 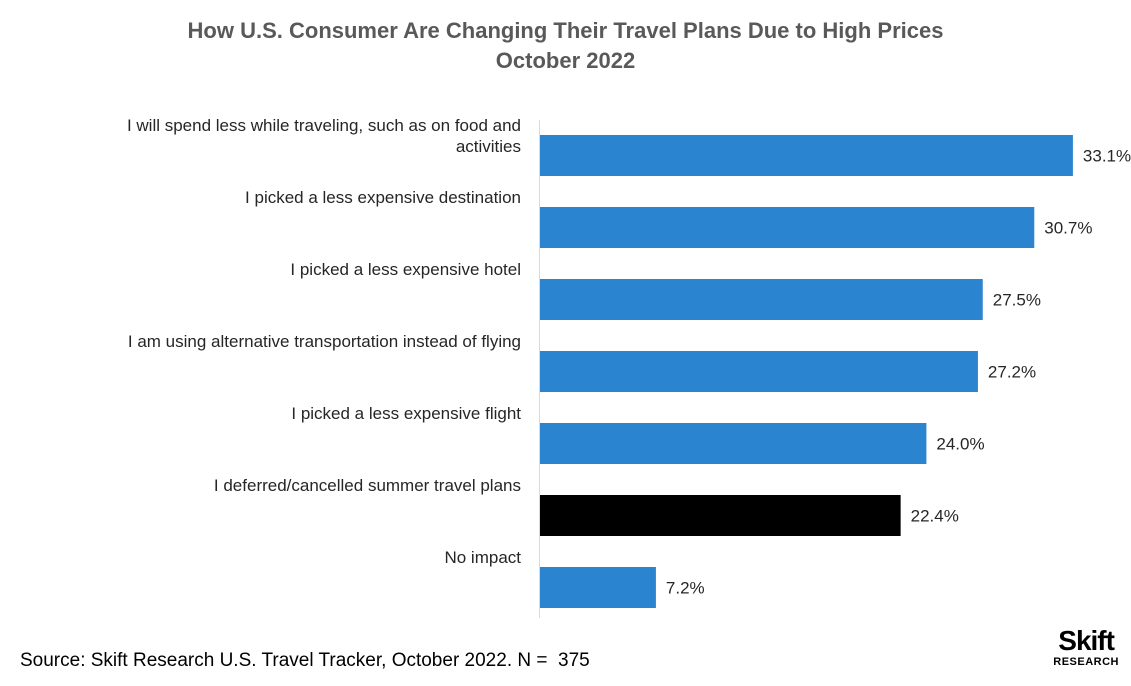 I want to click on category-label-line: I picked a less expensive hotel, so click(x=405, y=269).